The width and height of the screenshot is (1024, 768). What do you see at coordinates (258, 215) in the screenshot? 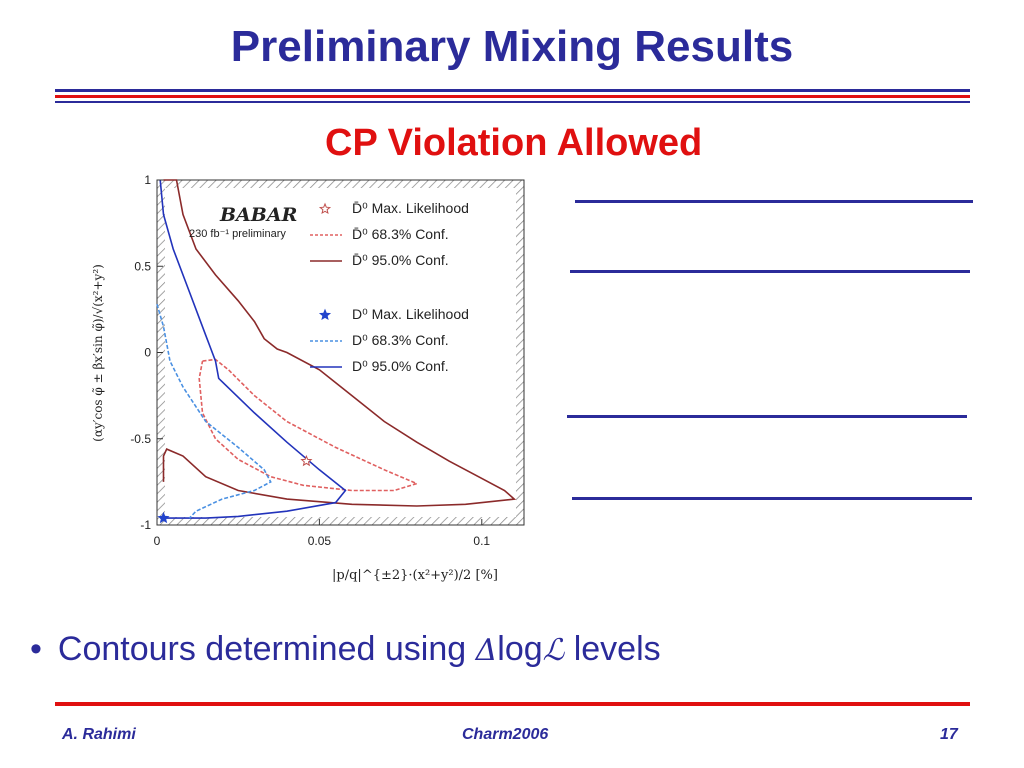
I see `chart-logo: BABAR` at bounding box center [258, 215].